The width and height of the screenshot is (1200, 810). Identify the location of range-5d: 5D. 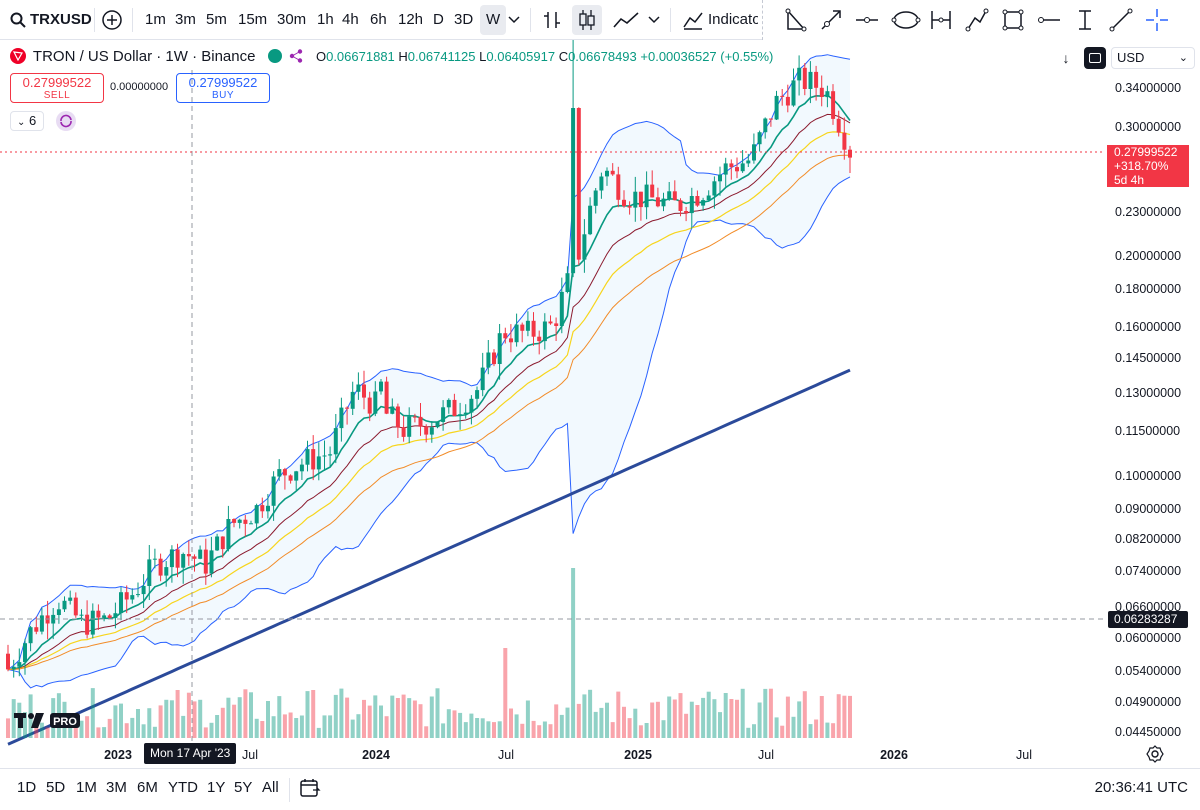
(56, 787).